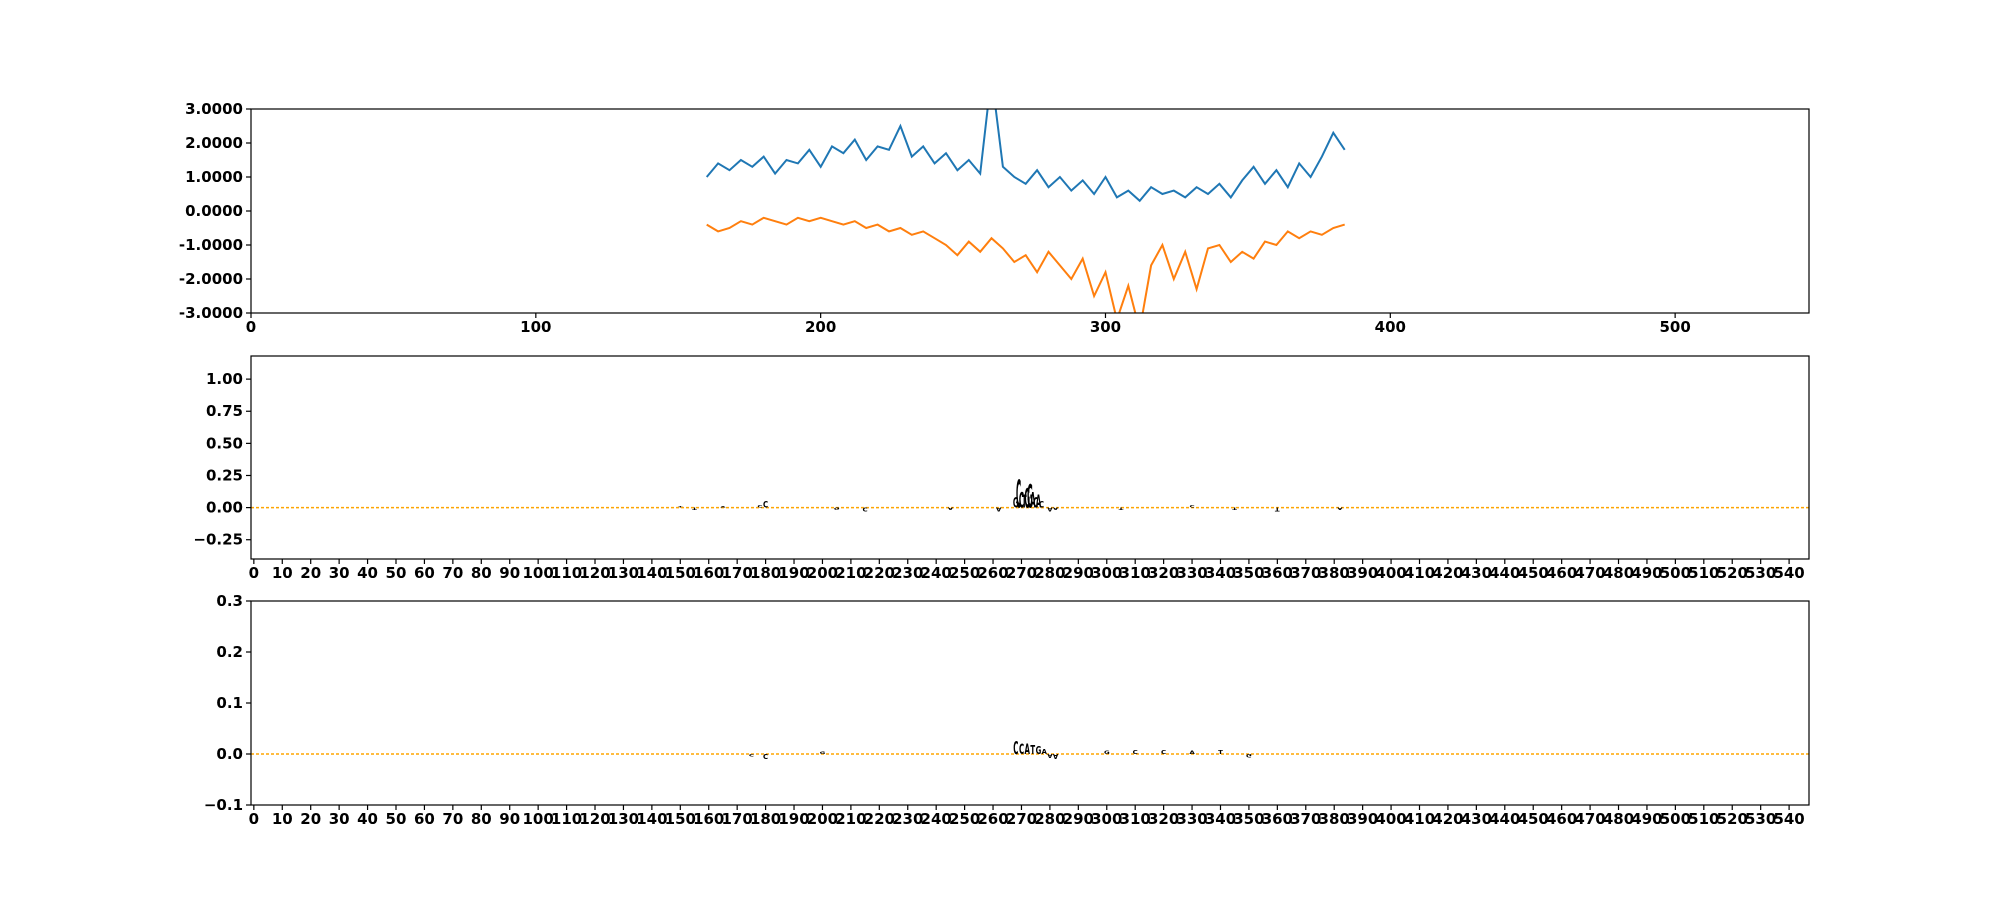 Image resolution: width=2000 pixels, height=900 pixels. I want to click on x-tick-label: 230, so click(907, 573).